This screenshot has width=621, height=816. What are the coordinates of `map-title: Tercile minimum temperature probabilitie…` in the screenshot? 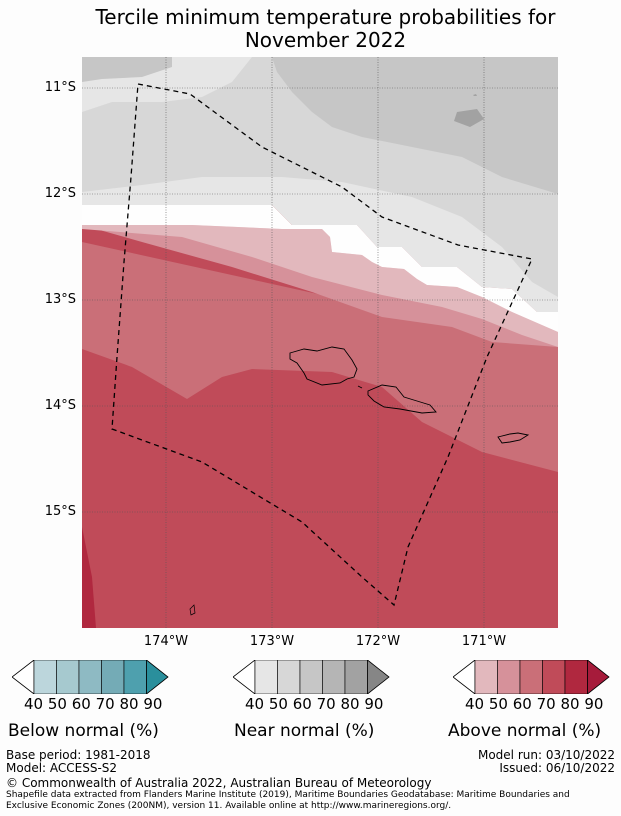 It's located at (310, 29).